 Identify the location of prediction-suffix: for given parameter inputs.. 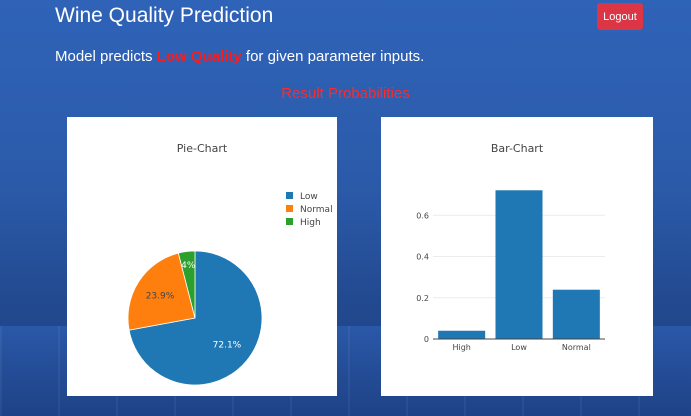
(333, 56).